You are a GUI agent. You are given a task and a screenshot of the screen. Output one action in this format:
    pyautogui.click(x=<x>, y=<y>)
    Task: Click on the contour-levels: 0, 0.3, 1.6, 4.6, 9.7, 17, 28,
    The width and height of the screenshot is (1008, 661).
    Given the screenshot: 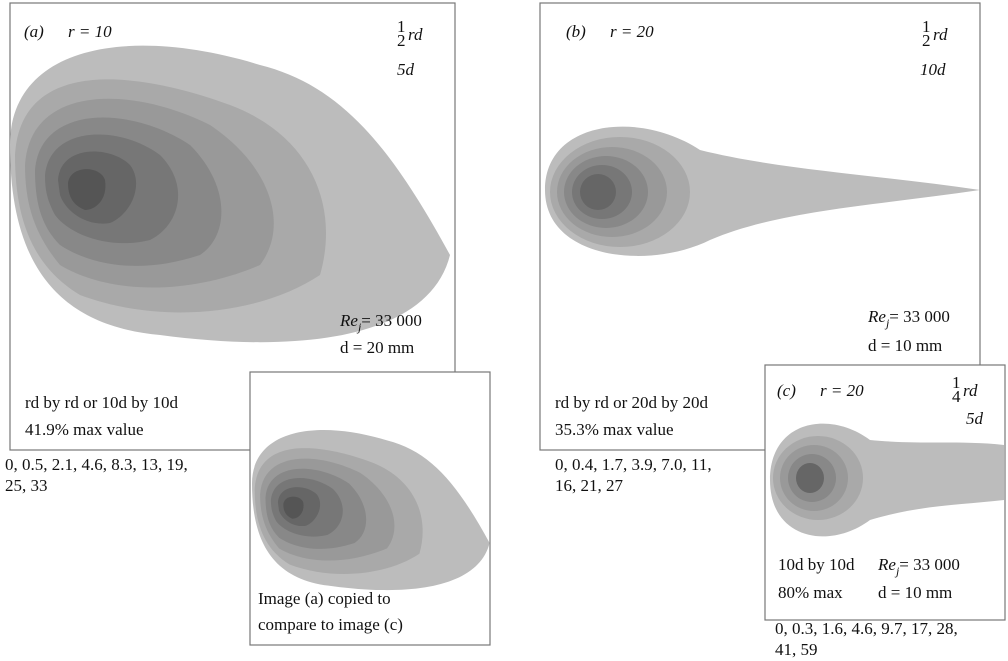 What is the action you would take?
    pyautogui.click(x=866, y=628)
    